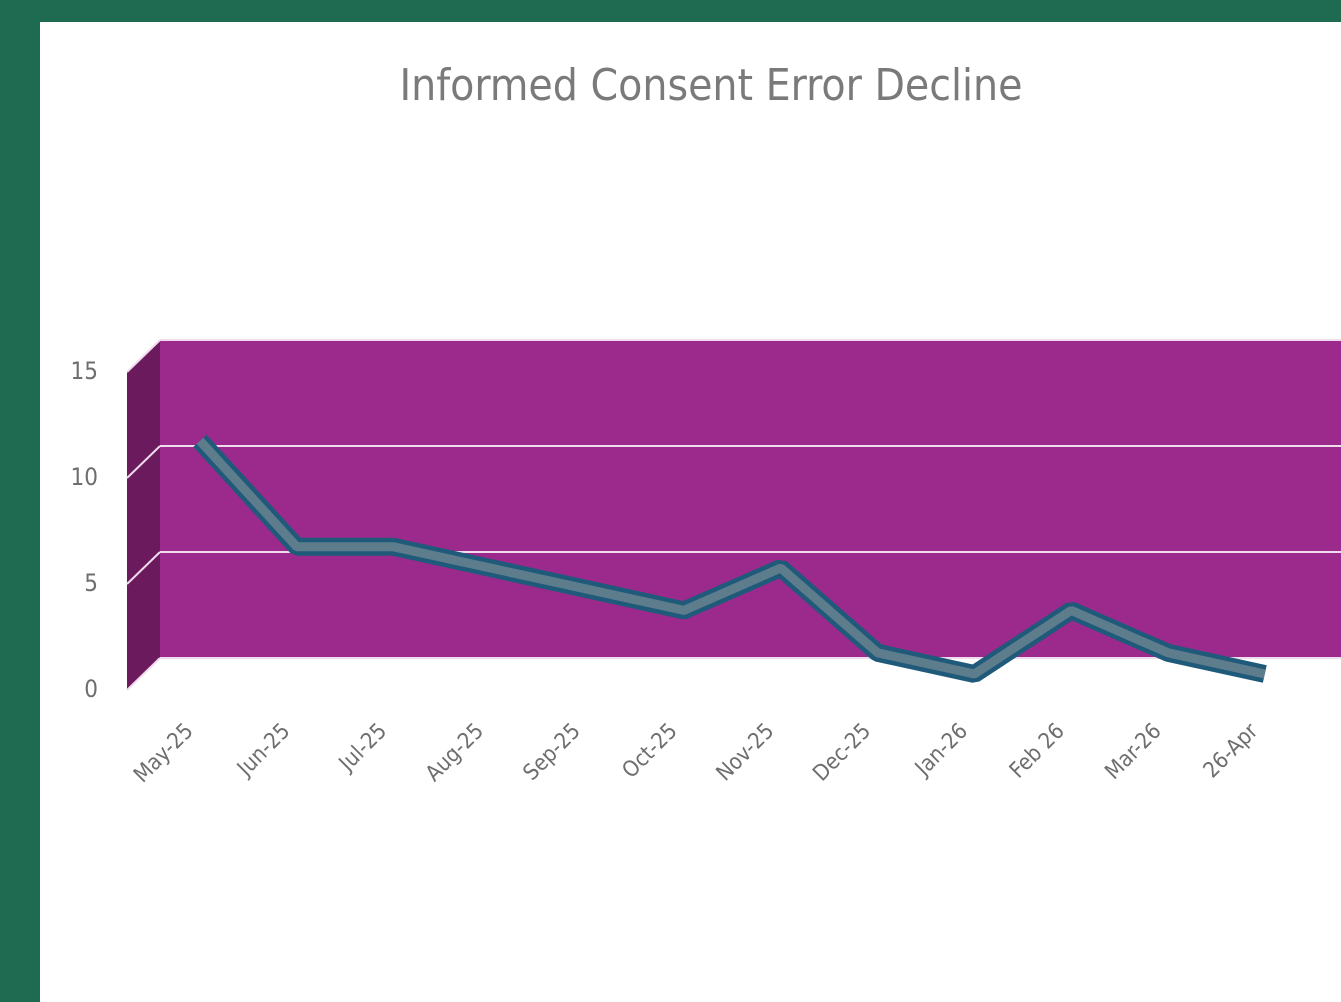 The height and width of the screenshot is (1002, 1341). What do you see at coordinates (84, 477) in the screenshot?
I see `y-tick-label: 10` at bounding box center [84, 477].